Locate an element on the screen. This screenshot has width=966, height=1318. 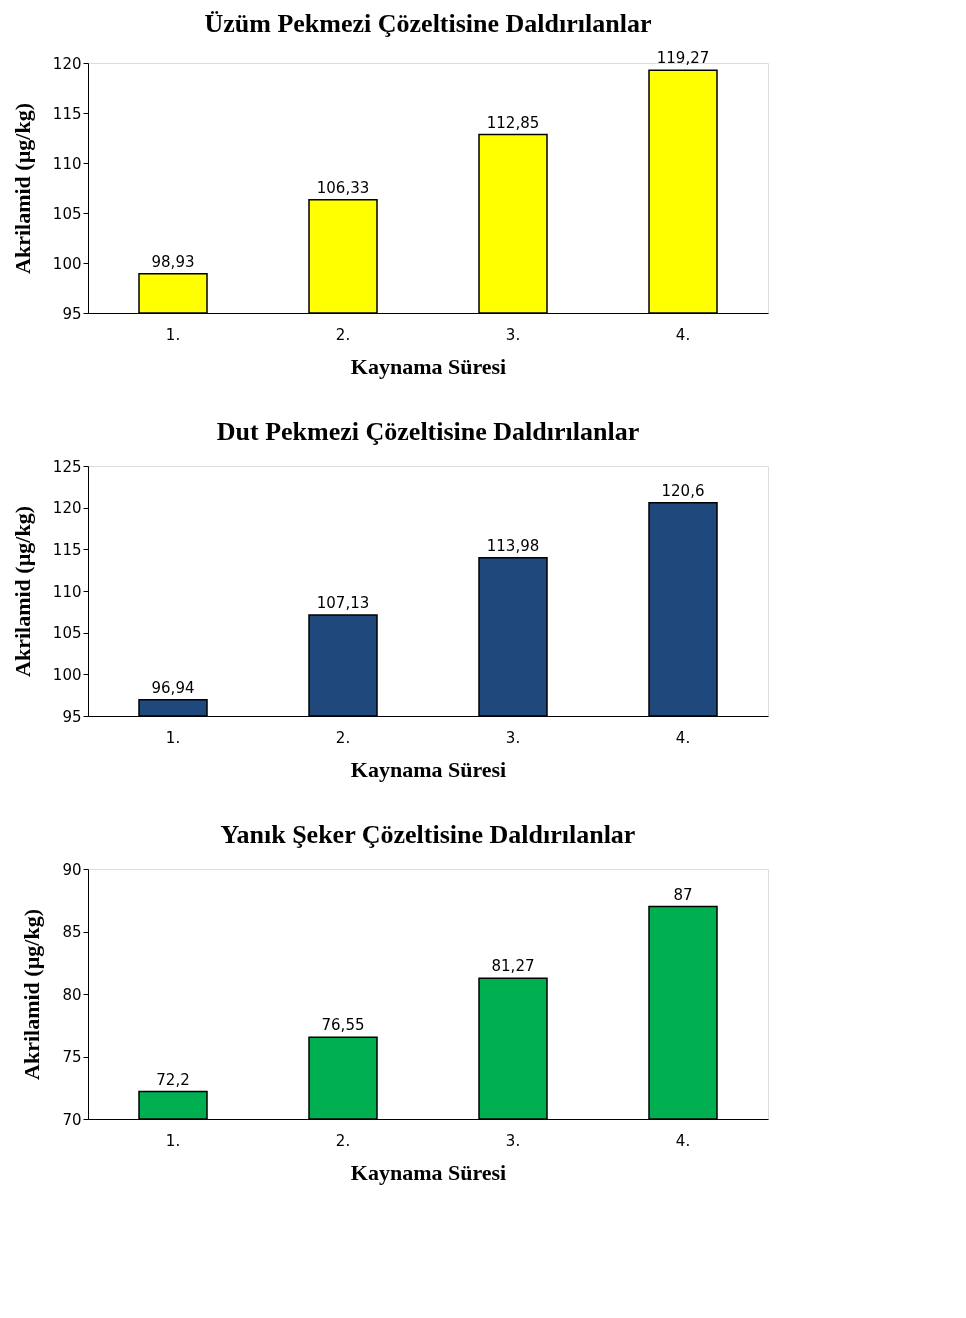
y-tick-label: 80 is located at coordinates (72, 994).